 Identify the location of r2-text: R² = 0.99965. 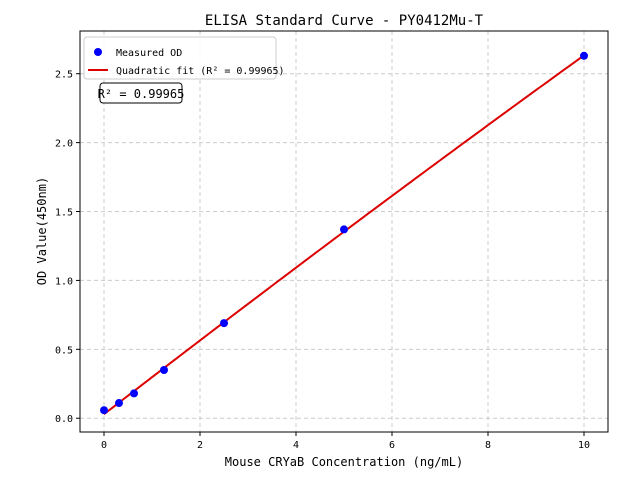
(141, 94).